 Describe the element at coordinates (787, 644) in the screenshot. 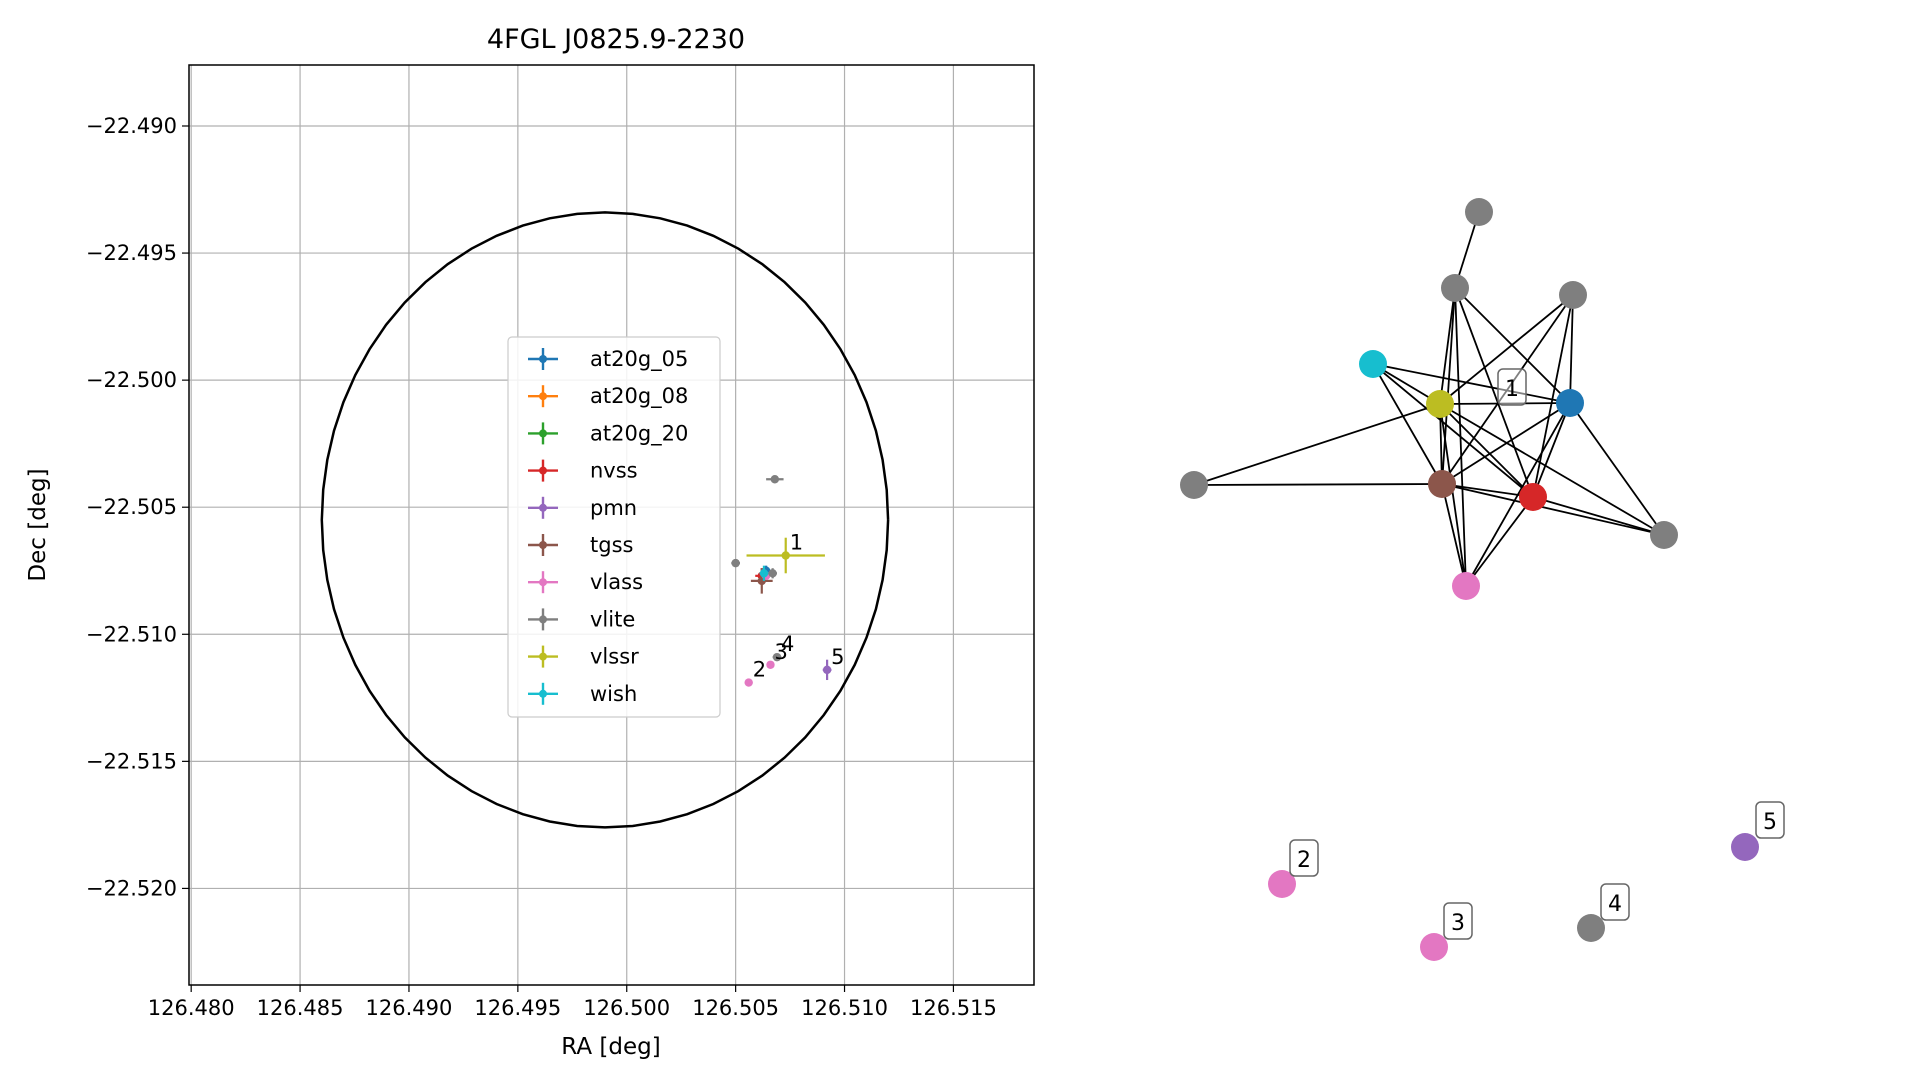

I see `annotation-4: 4` at that location.